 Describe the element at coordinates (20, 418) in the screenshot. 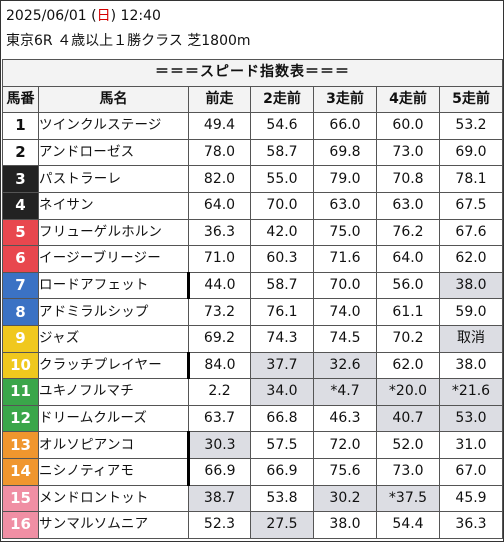

I see `horse-number-cell: 12` at that location.